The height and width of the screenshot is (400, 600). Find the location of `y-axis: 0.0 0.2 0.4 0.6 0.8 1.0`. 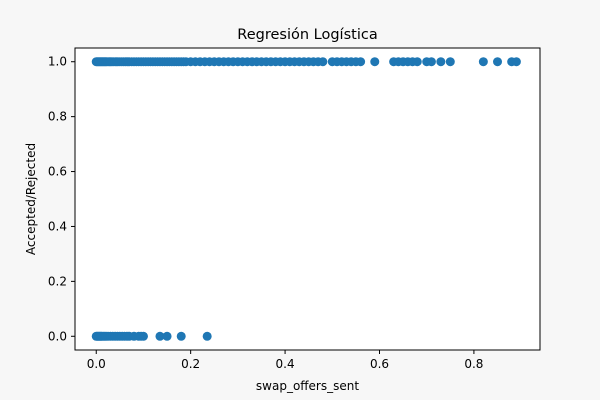

y-axis: 0.0 0.2 0.4 0.6 0.8 1.0 is located at coordinates (61, 199).